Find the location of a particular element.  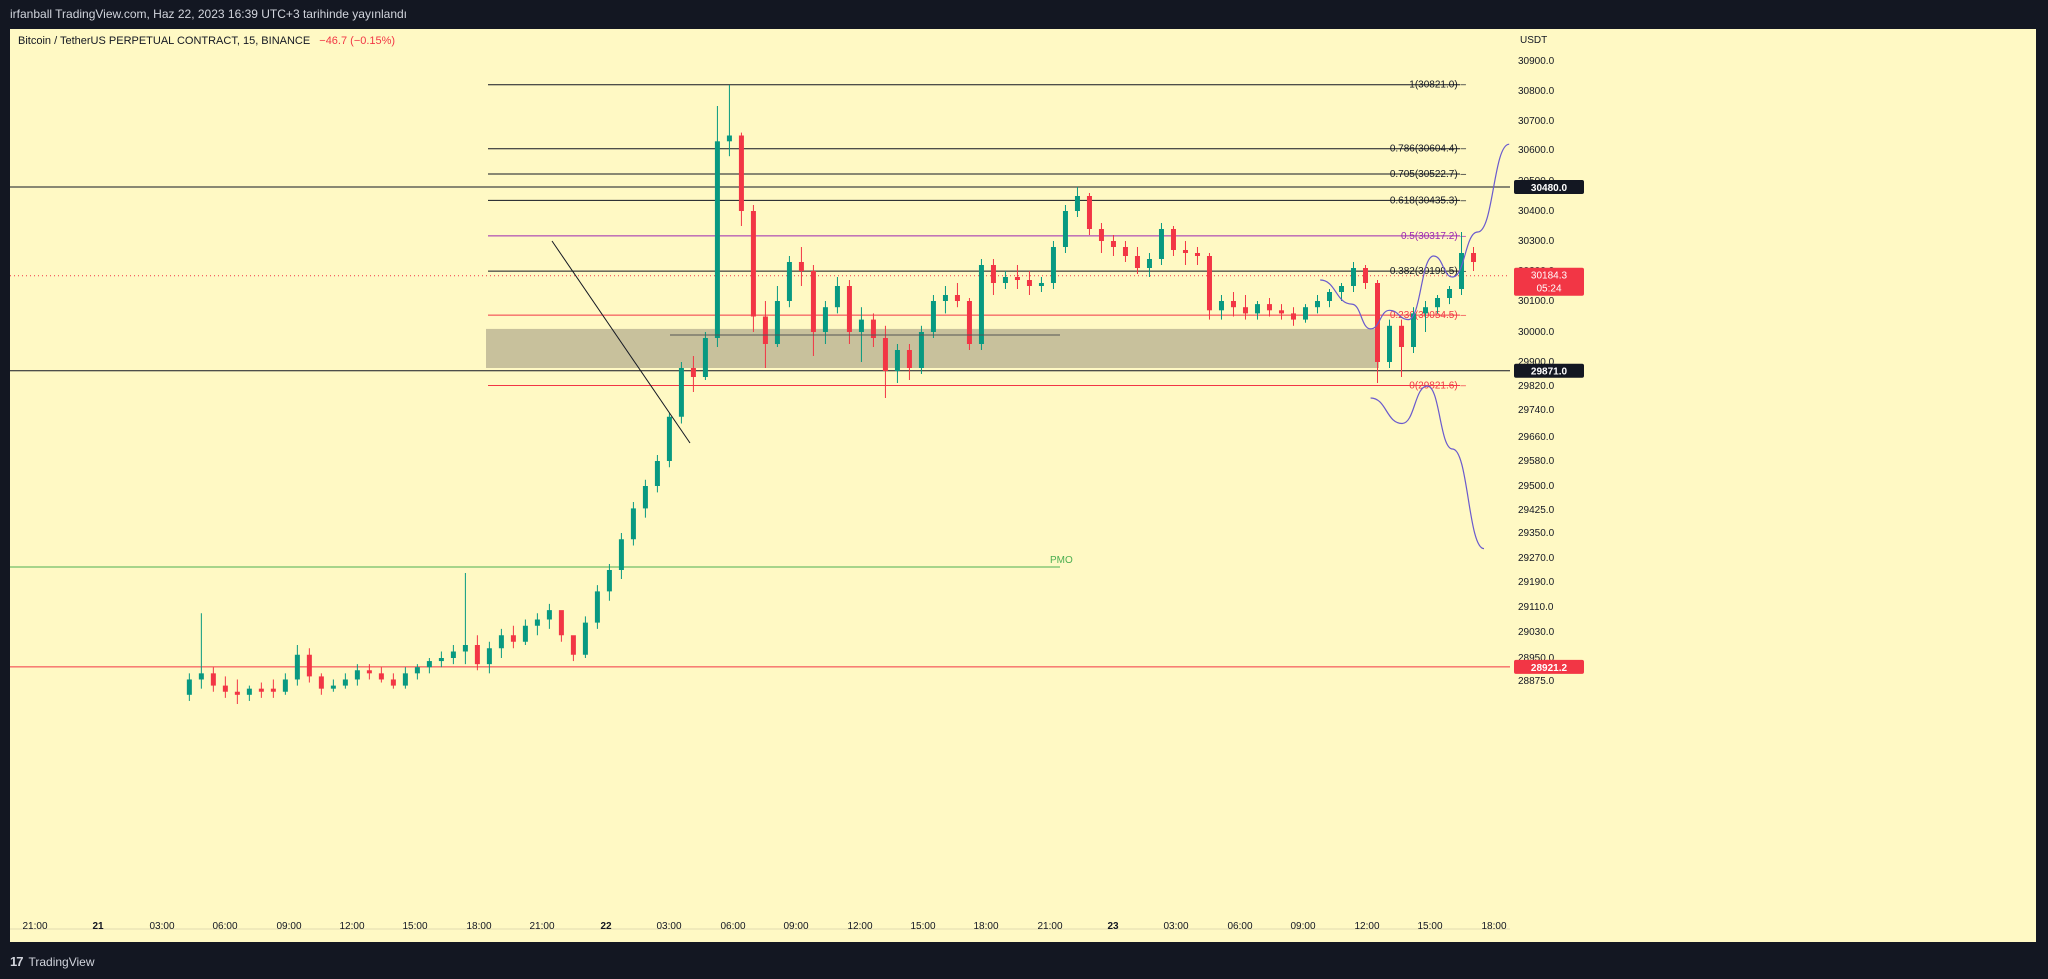

y-tick-label: 29270.0 is located at coordinates (1536, 558).